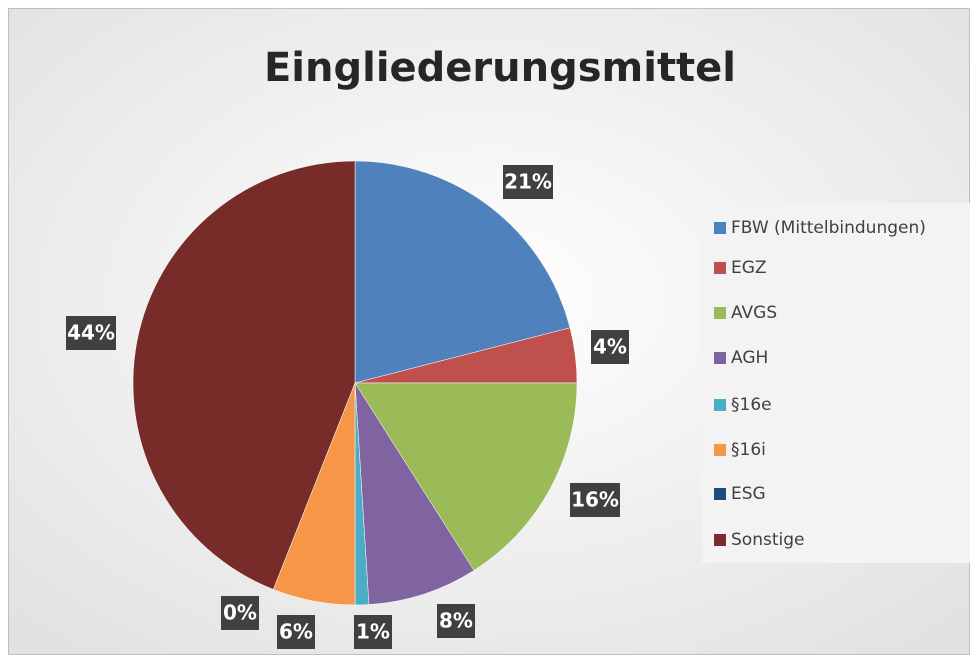  Describe the element at coordinates (500, 68) in the screenshot. I see `chart-title: Eingliederungsmittel` at that location.